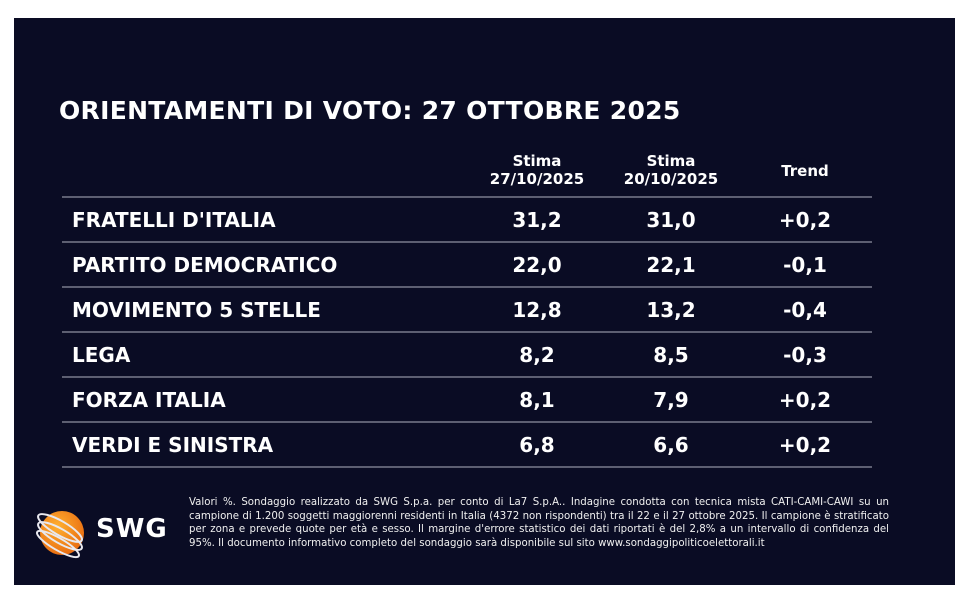 The width and height of the screenshot is (970, 600). Describe the element at coordinates (467, 220) in the screenshot. I see `table-row: FRATELLI D'ITALIA 31,2 31,0 +0,2` at that location.